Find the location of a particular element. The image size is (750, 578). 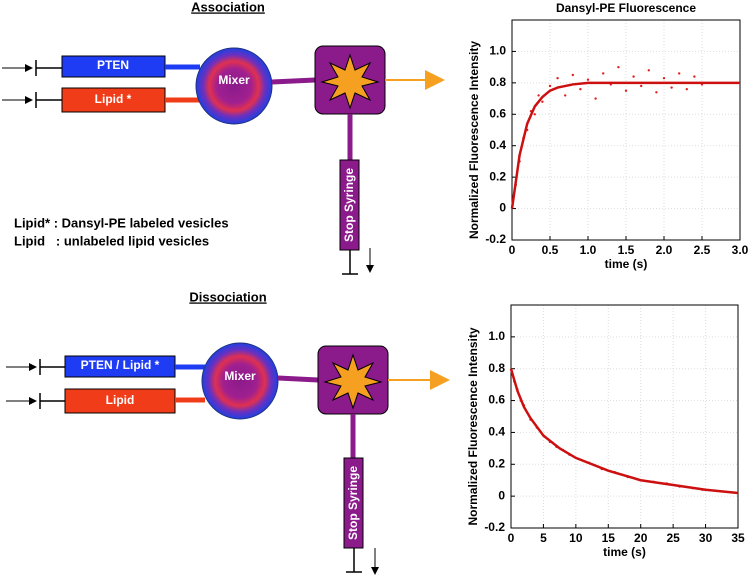

legend-line: Lipid : unlabeled lipid vesicles is located at coordinates (111, 240).